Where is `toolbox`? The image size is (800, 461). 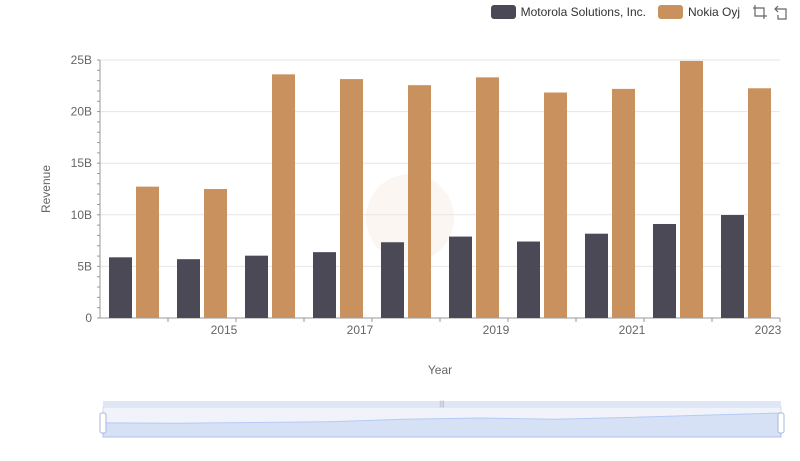
toolbox is located at coordinates (771, 12).